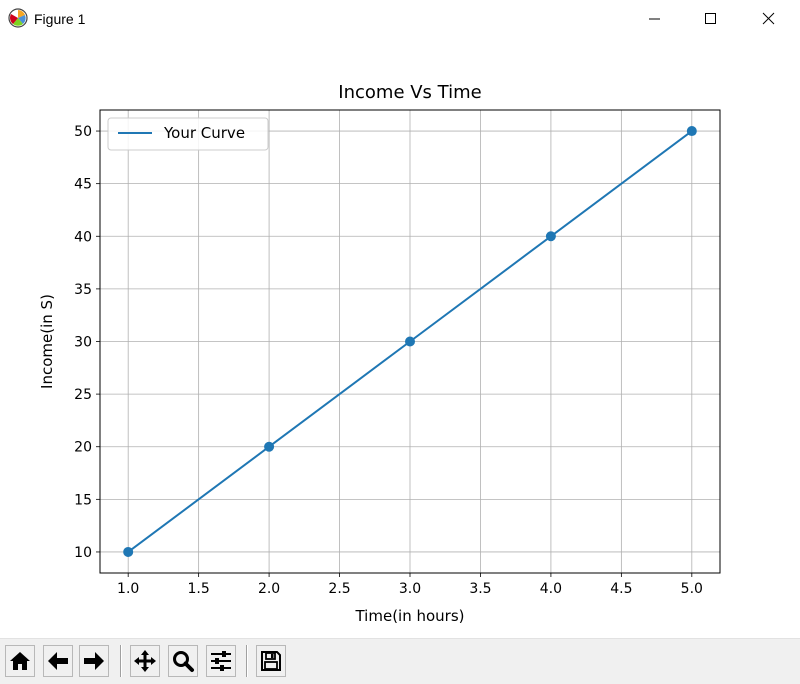 Image resolution: width=800 pixels, height=684 pixels. I want to click on save-button, so click(271, 661).